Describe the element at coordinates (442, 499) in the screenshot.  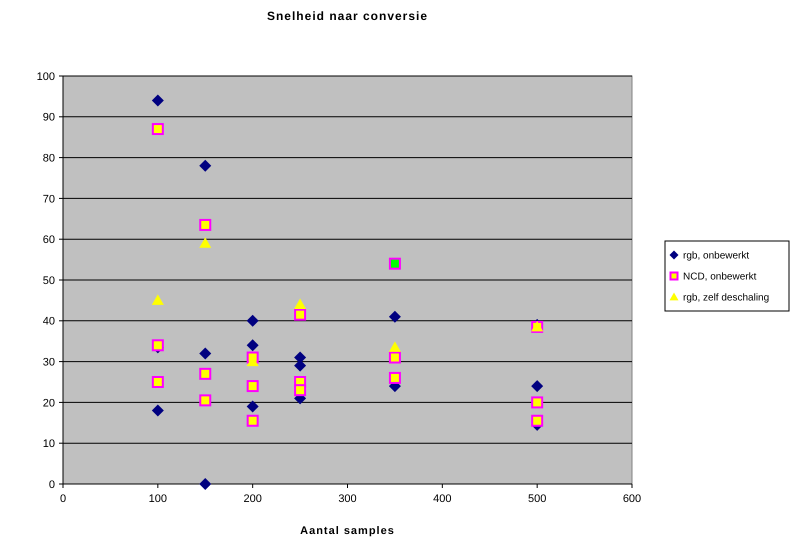
I see `x-tick-label: 400` at that location.